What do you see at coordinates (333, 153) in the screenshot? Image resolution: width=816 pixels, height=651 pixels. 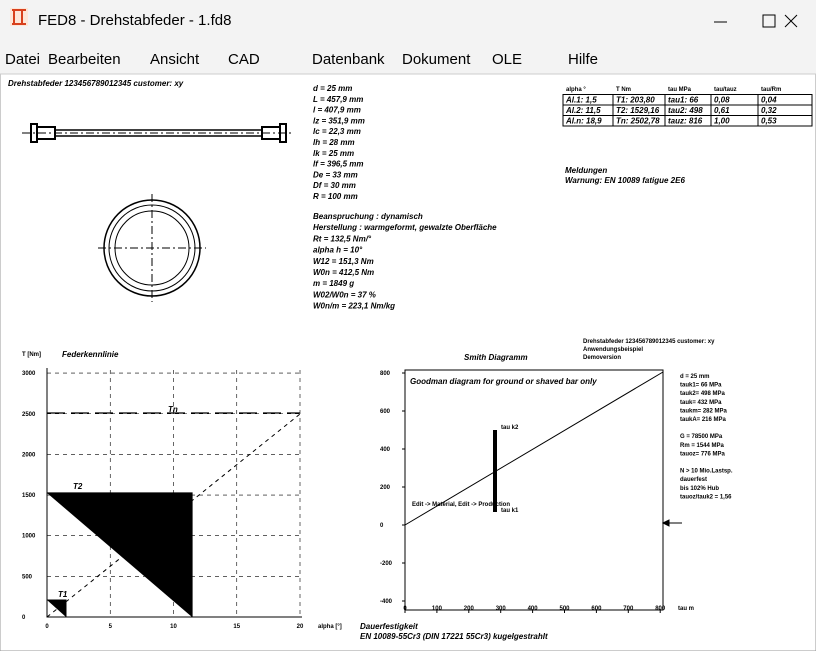 I see `spec-line: lk = 25 mm` at bounding box center [333, 153].